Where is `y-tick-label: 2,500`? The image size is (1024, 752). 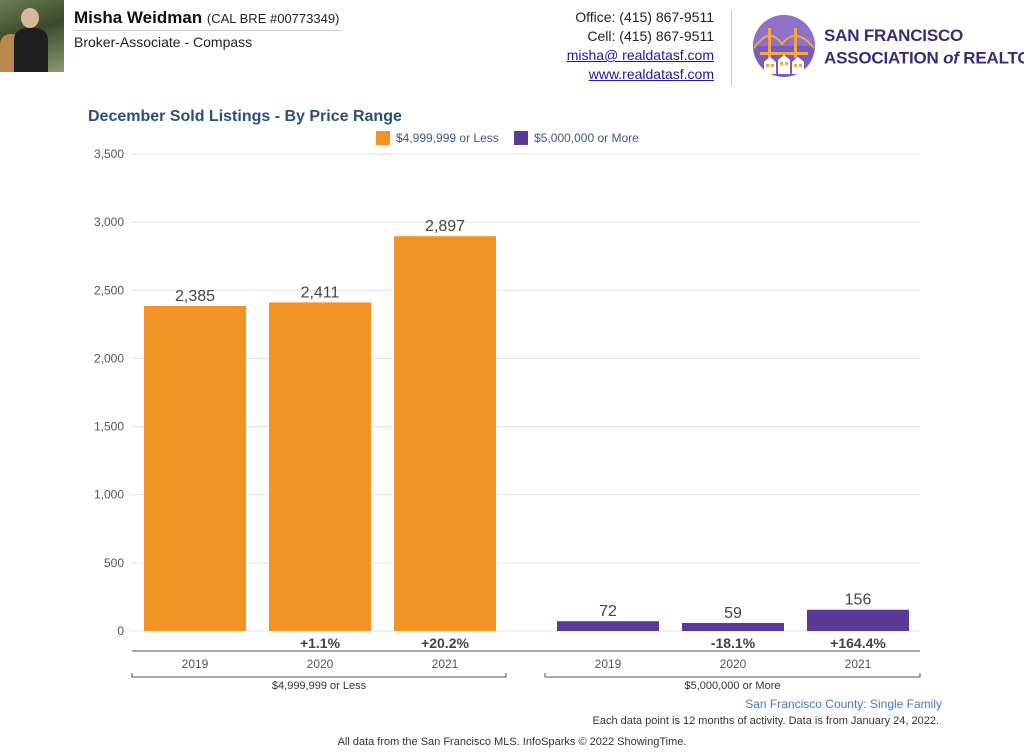
y-tick-label: 2,500 is located at coordinates (109, 290).